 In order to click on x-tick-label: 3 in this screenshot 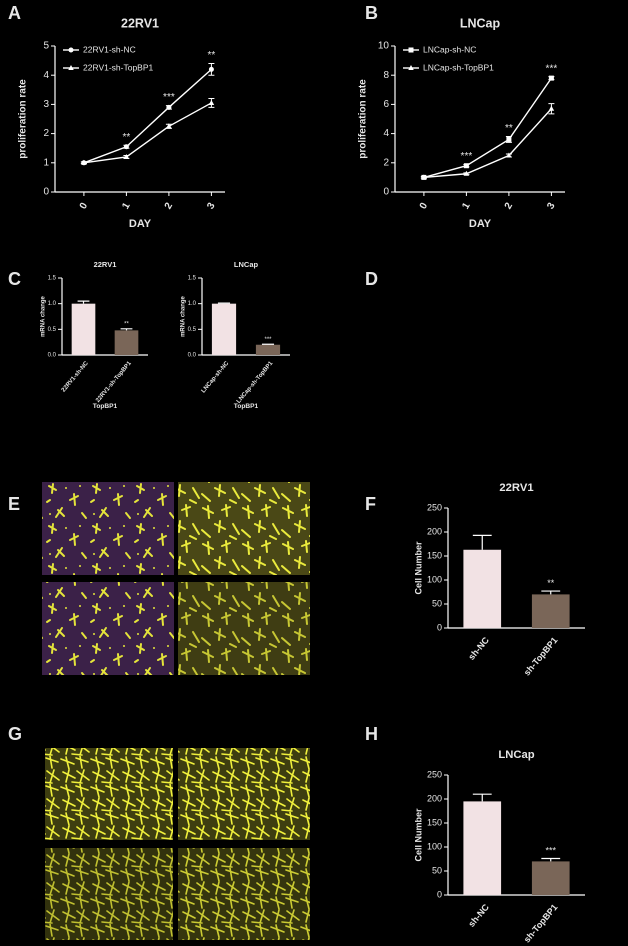, I will do `click(211, 206)`.